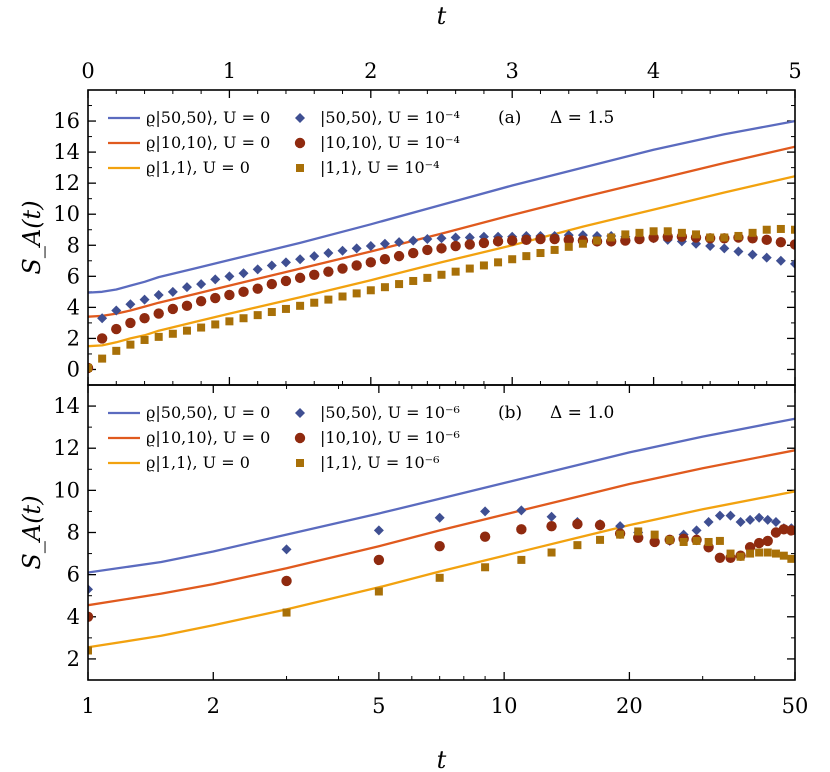  I want to click on legend-label: |50,50⟩, U = 10⁻⁶, so click(390, 412).